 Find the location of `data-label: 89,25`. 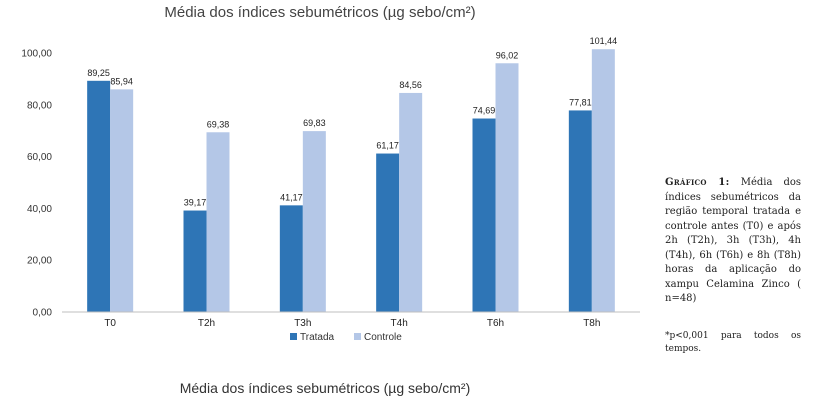

data-label: 89,25 is located at coordinates (98, 73).